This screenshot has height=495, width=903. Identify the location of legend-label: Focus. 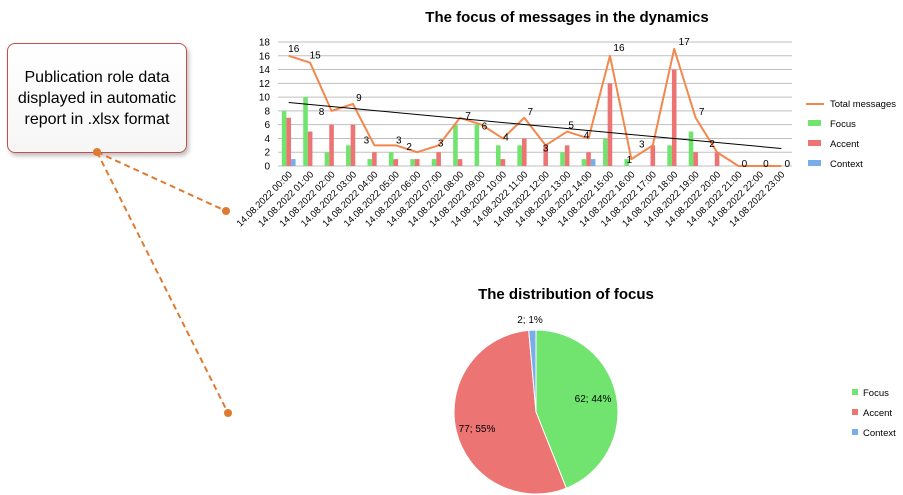
(843, 124).